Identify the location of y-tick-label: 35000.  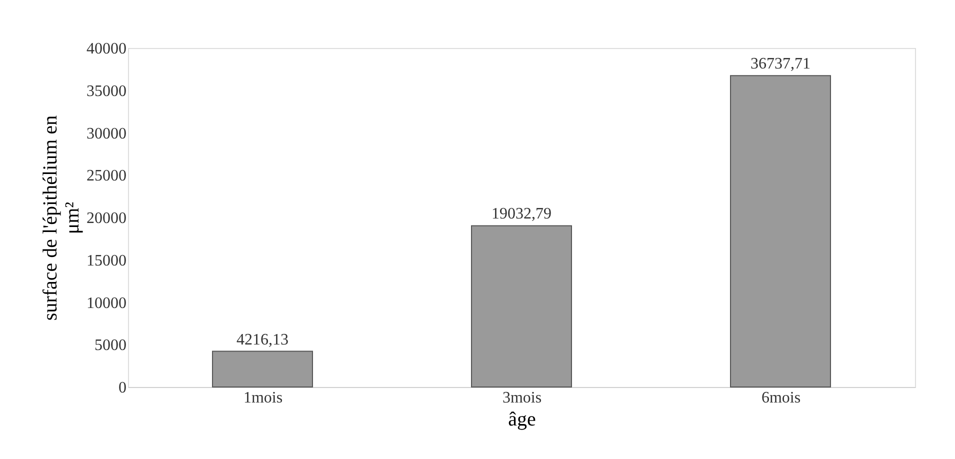
(106, 91).